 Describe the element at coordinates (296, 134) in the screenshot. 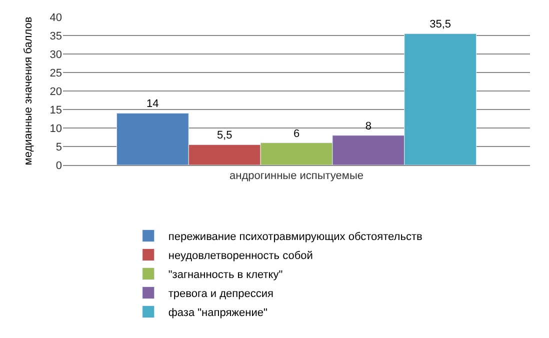

I see `data-label: 6` at that location.